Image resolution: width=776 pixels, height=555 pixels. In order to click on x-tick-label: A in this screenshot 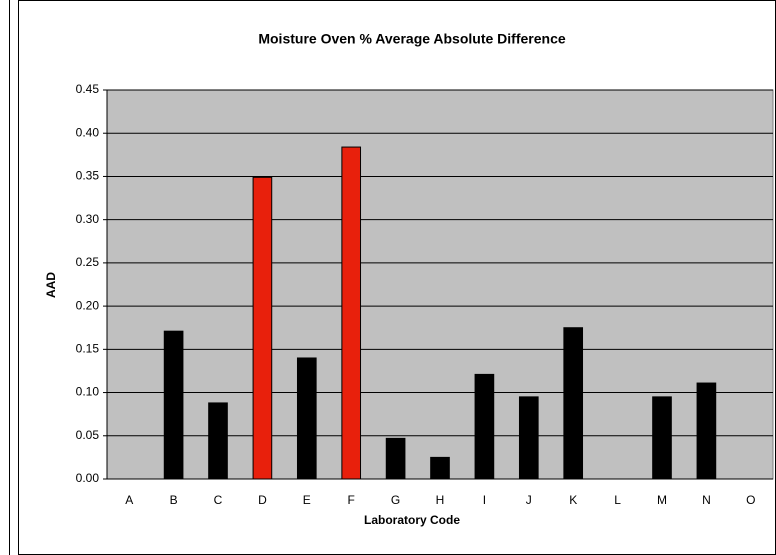, I will do `click(129, 500)`.